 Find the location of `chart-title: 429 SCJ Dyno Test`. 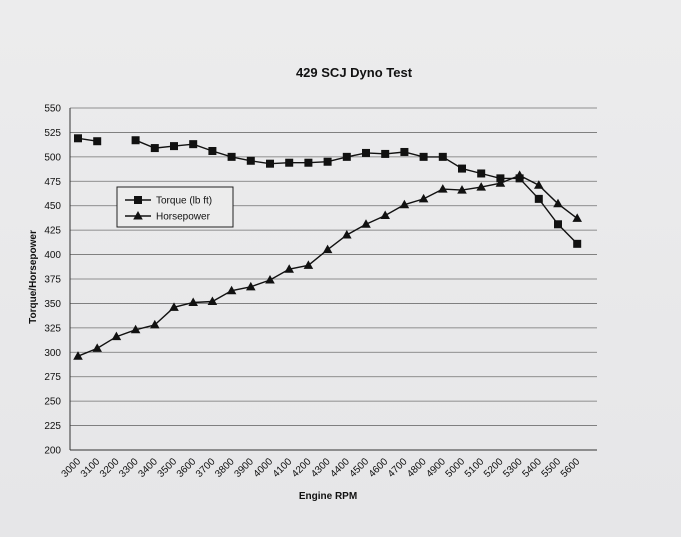

chart-title: 429 SCJ Dyno Test is located at coordinates (354, 72).